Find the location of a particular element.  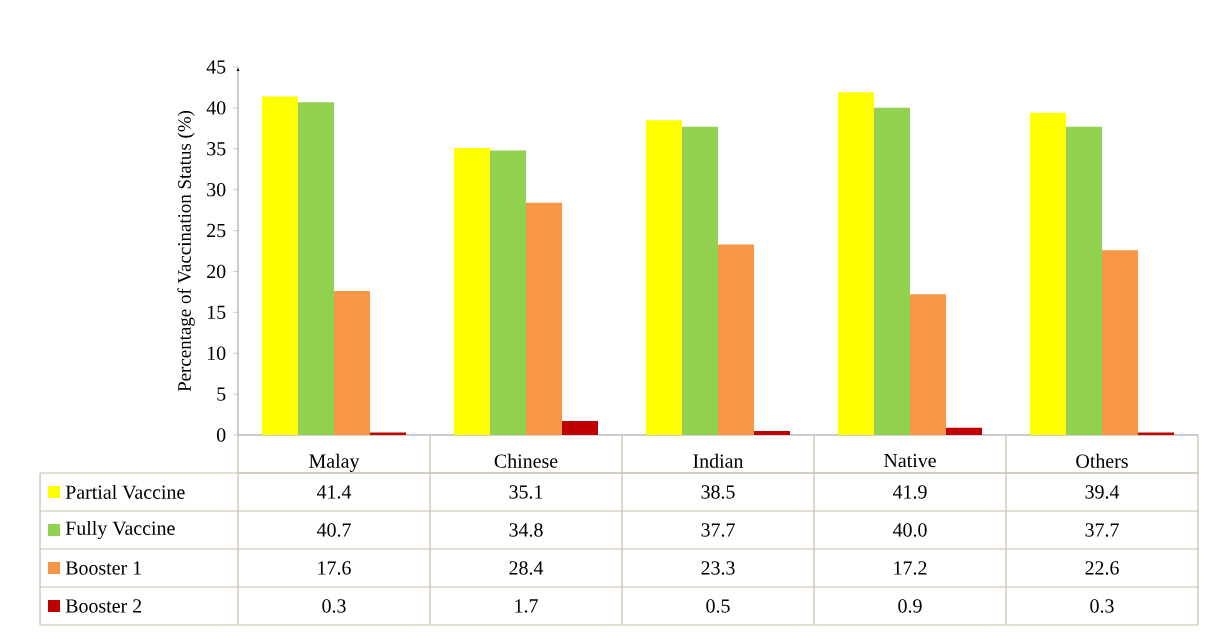

x-tick-label: Chinese is located at coordinates (526, 460).